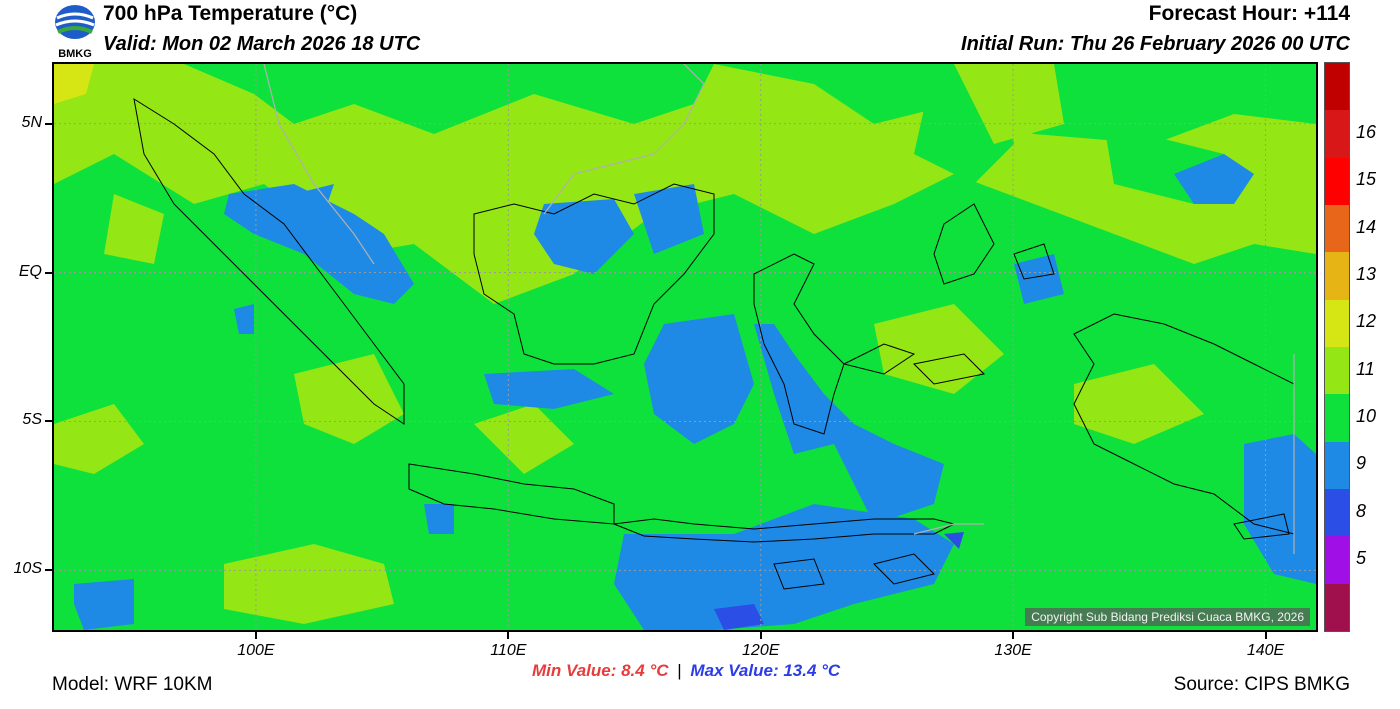 The width and height of the screenshot is (1400, 709). I want to click on data-source: Source: CIPS BMKG, so click(1261, 684).